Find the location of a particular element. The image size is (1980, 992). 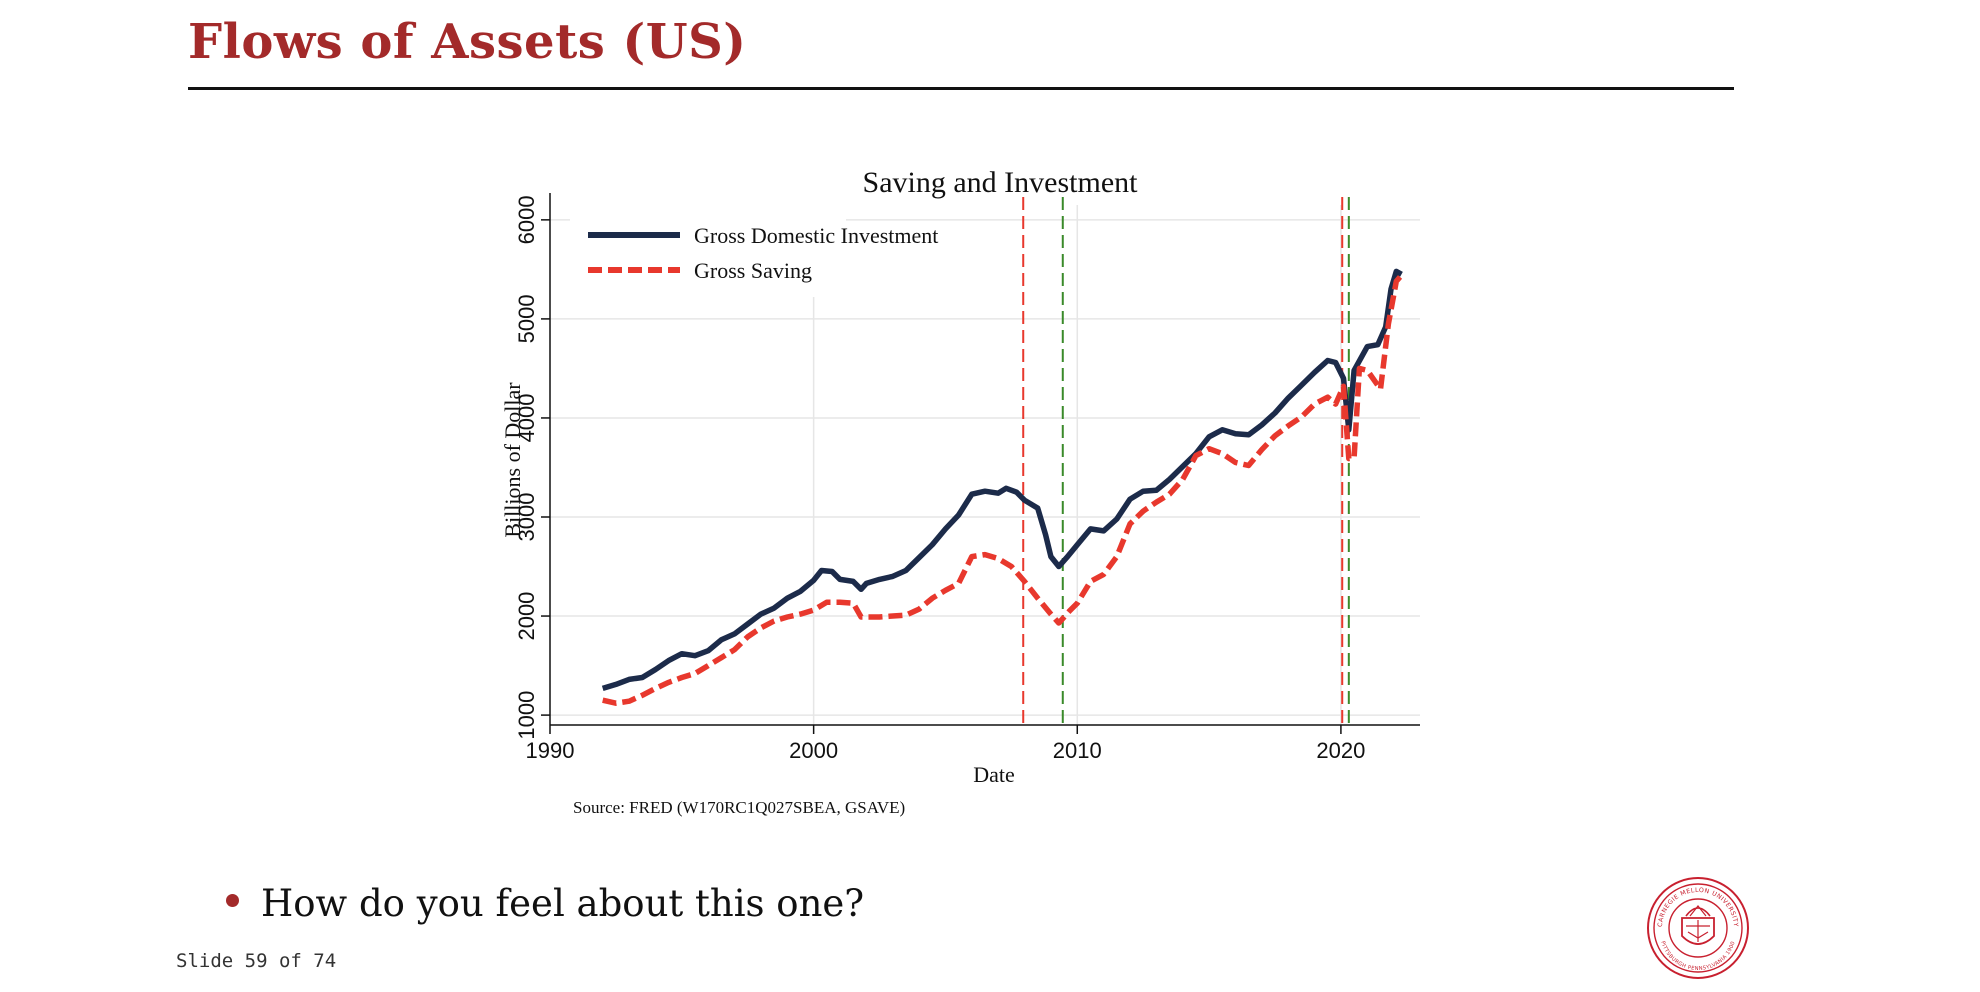

source-note: Source: FRED (W170RC1Q027SBEA, GSAVE) is located at coordinates (739, 807).